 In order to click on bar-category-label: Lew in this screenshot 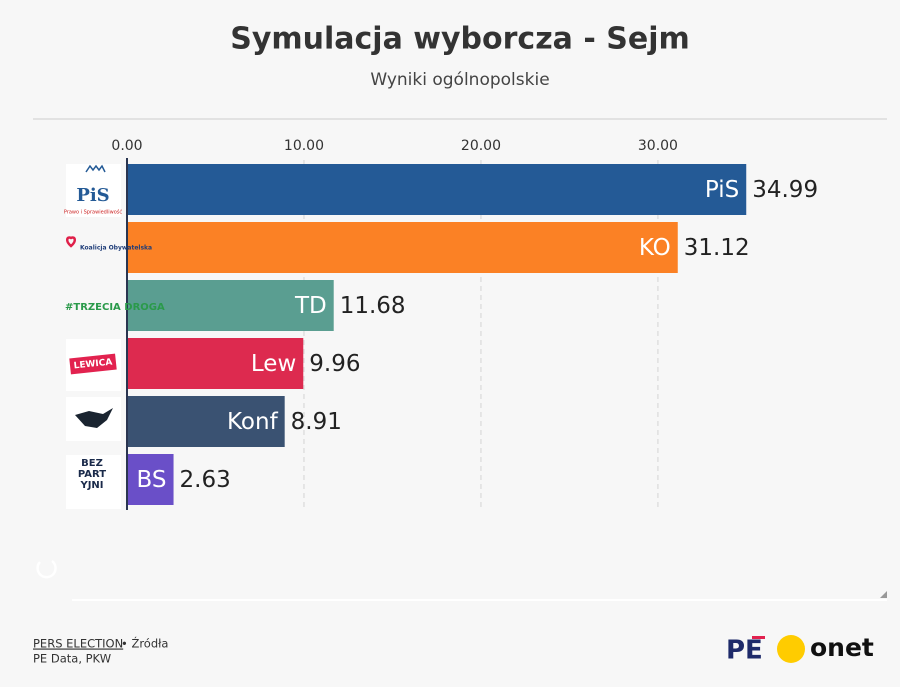, I will do `click(273, 364)`.